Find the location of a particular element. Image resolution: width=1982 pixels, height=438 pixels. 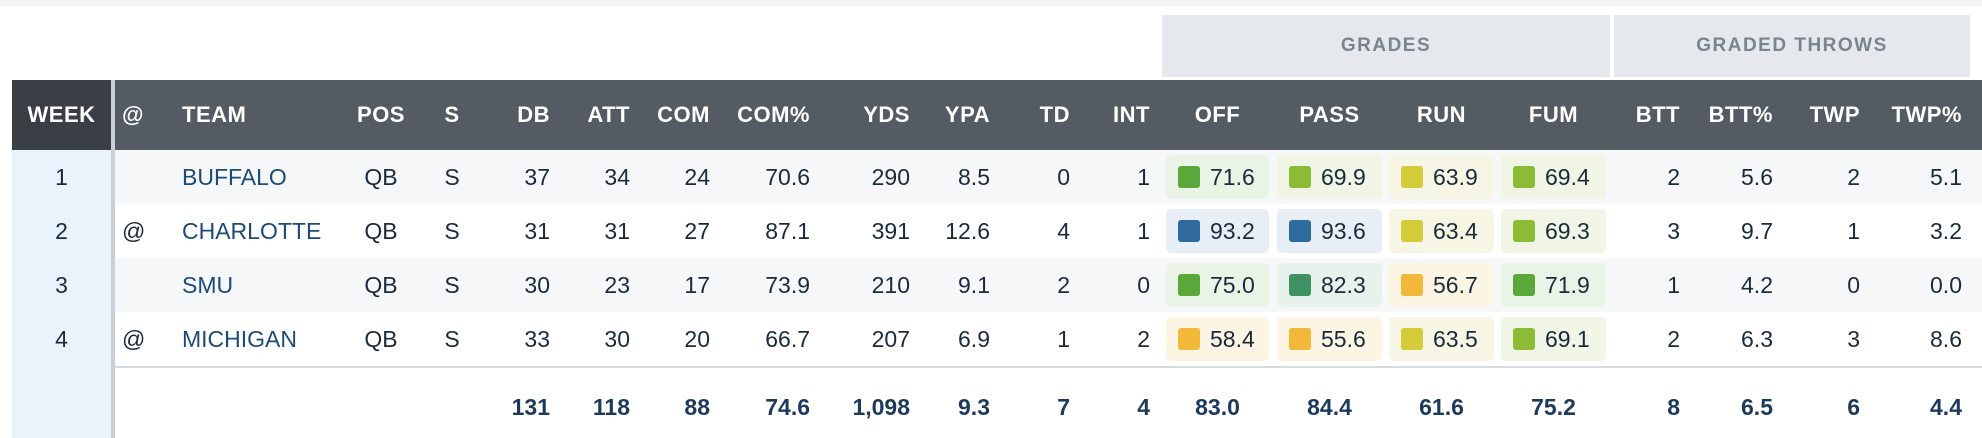

cell-at: @ is located at coordinates (134, 231).